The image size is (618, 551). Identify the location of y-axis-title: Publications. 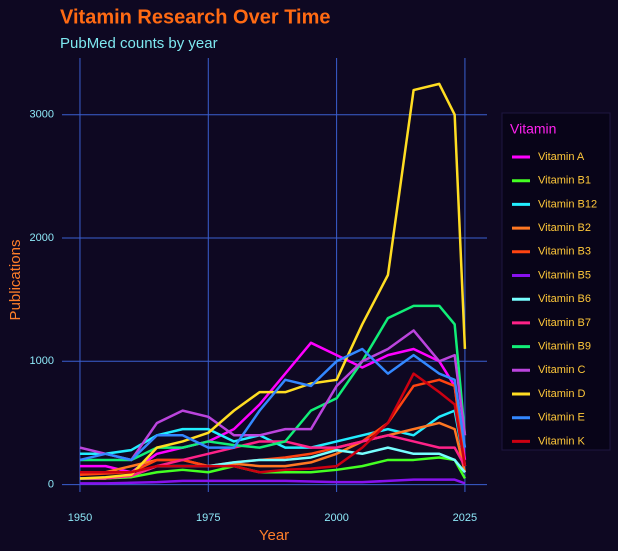
(15, 280).